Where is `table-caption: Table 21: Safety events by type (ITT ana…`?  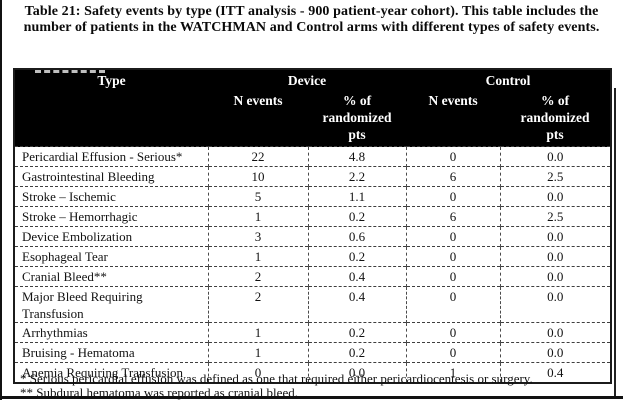
table-caption: Table 21: Safety events by type (ITT ana… is located at coordinates (311, 19).